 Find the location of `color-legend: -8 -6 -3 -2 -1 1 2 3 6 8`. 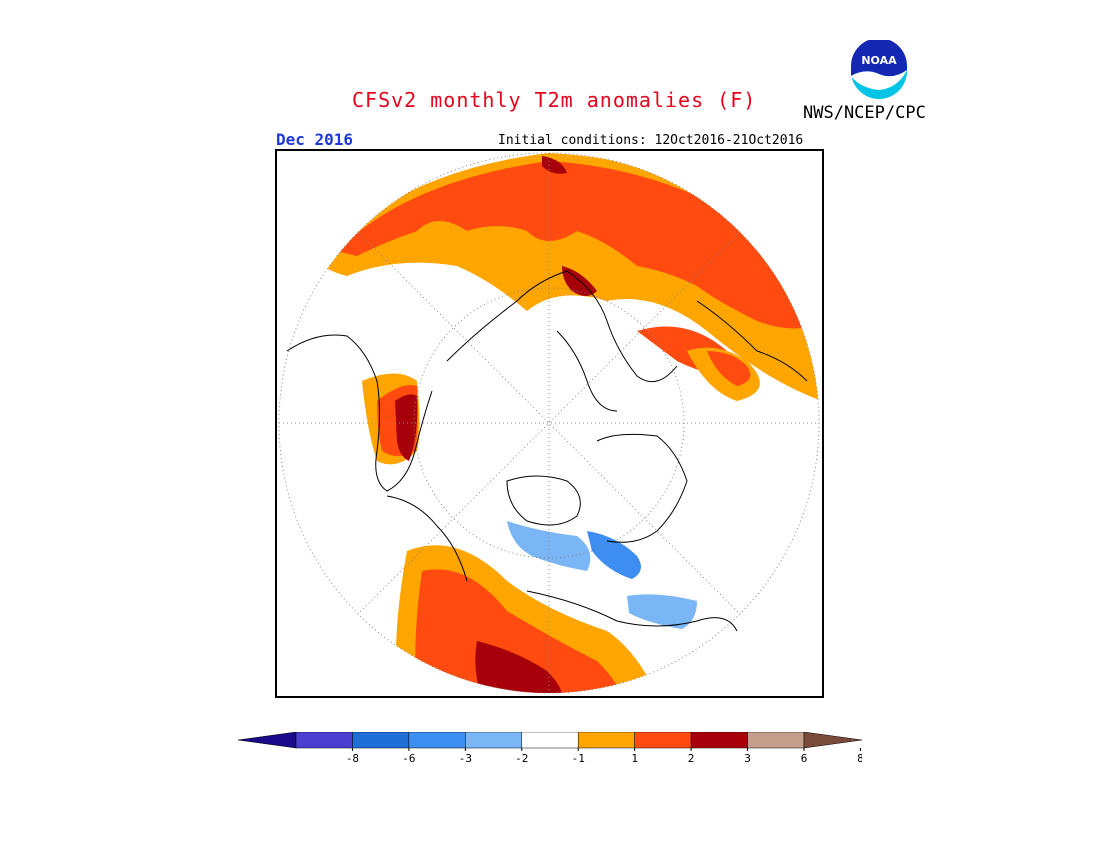

color-legend: -8 -6 -3 -2 -1 1 2 3 6 8 is located at coordinates (550, 751).